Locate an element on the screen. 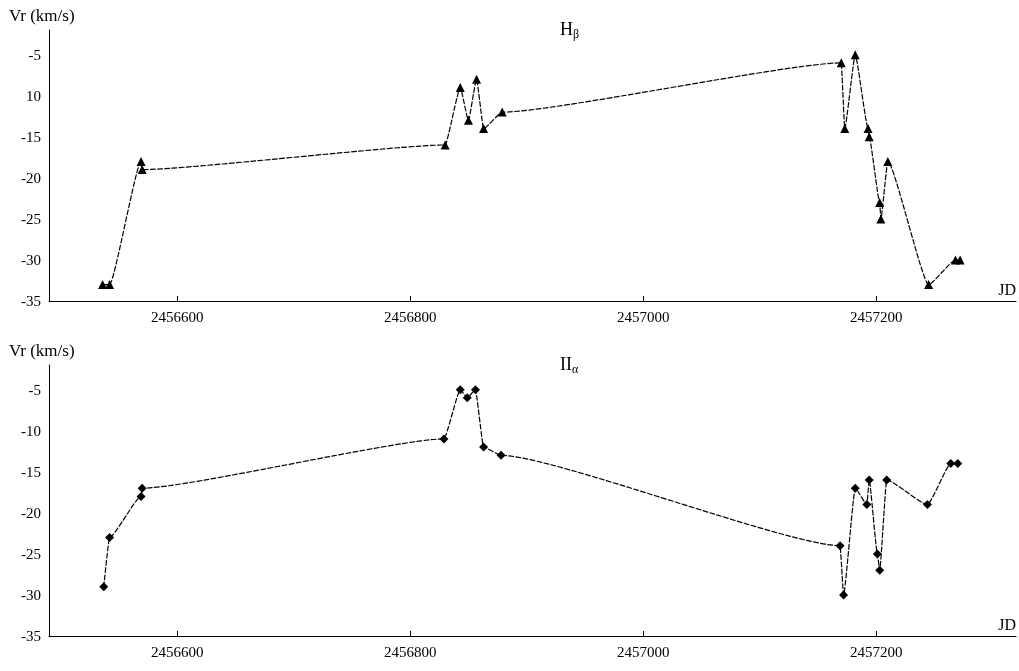 This screenshot has width=1019, height=671. y-tick-label: -10 is located at coordinates (31, 430).